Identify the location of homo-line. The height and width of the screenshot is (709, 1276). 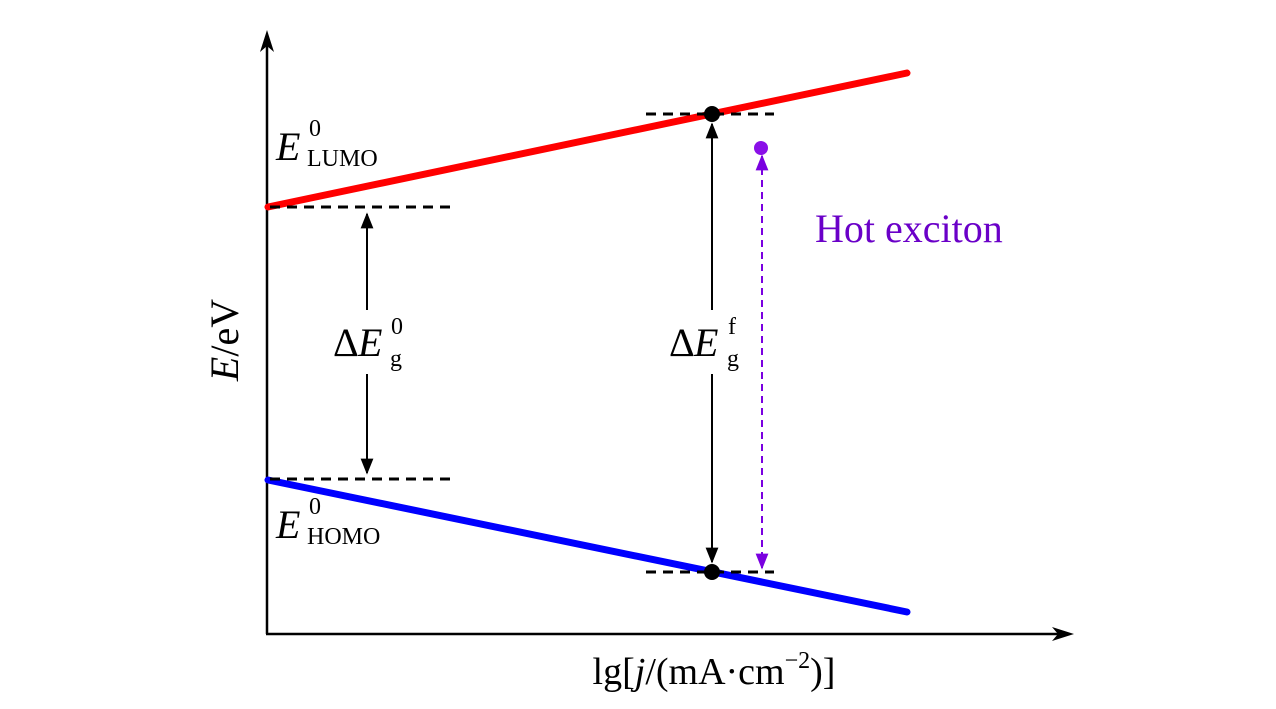
(587, 546).